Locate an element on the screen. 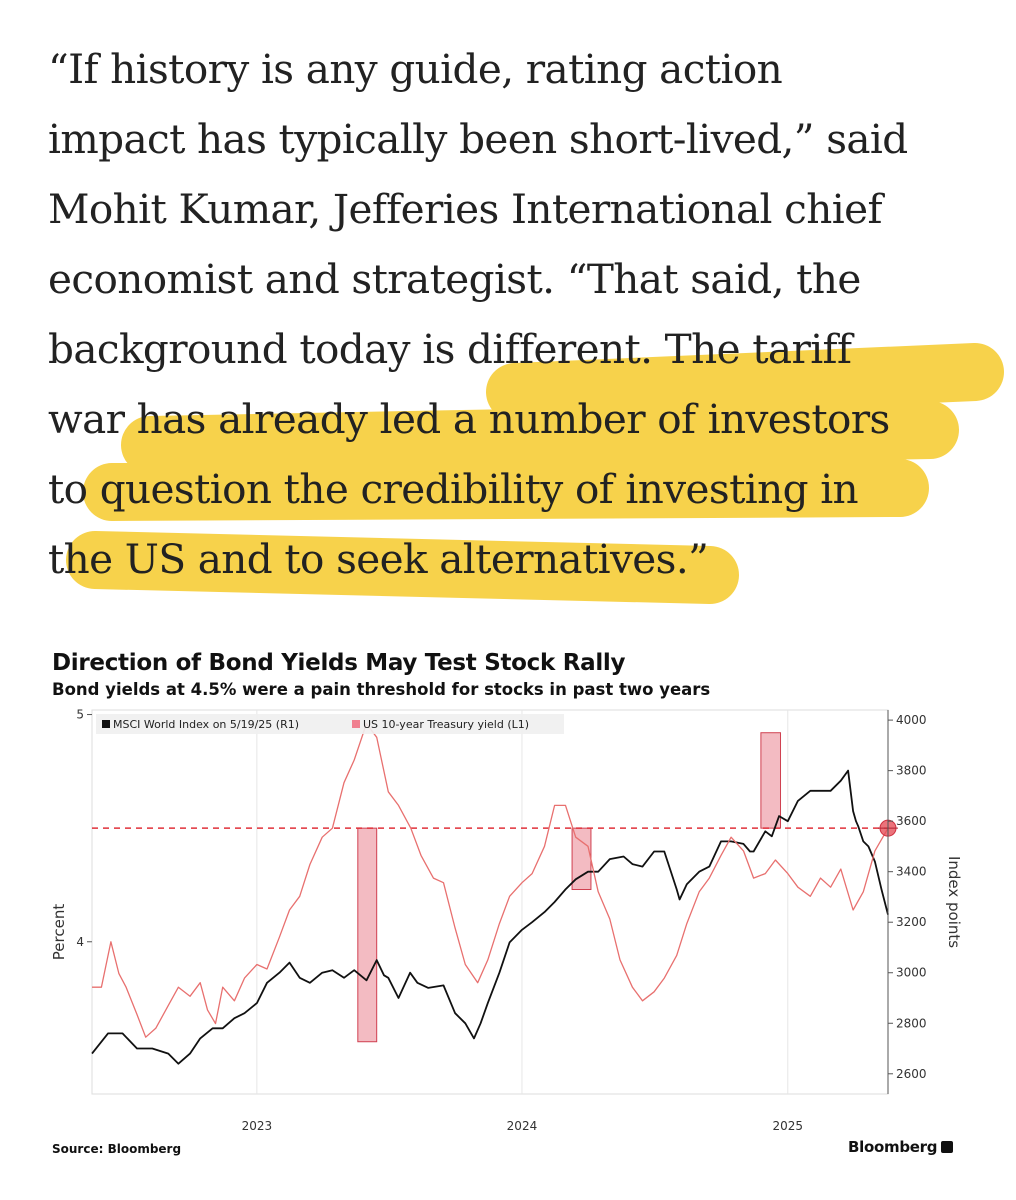 The width and height of the screenshot is (1016, 1200). y-right-tick-label: 3600 is located at coordinates (911, 821).